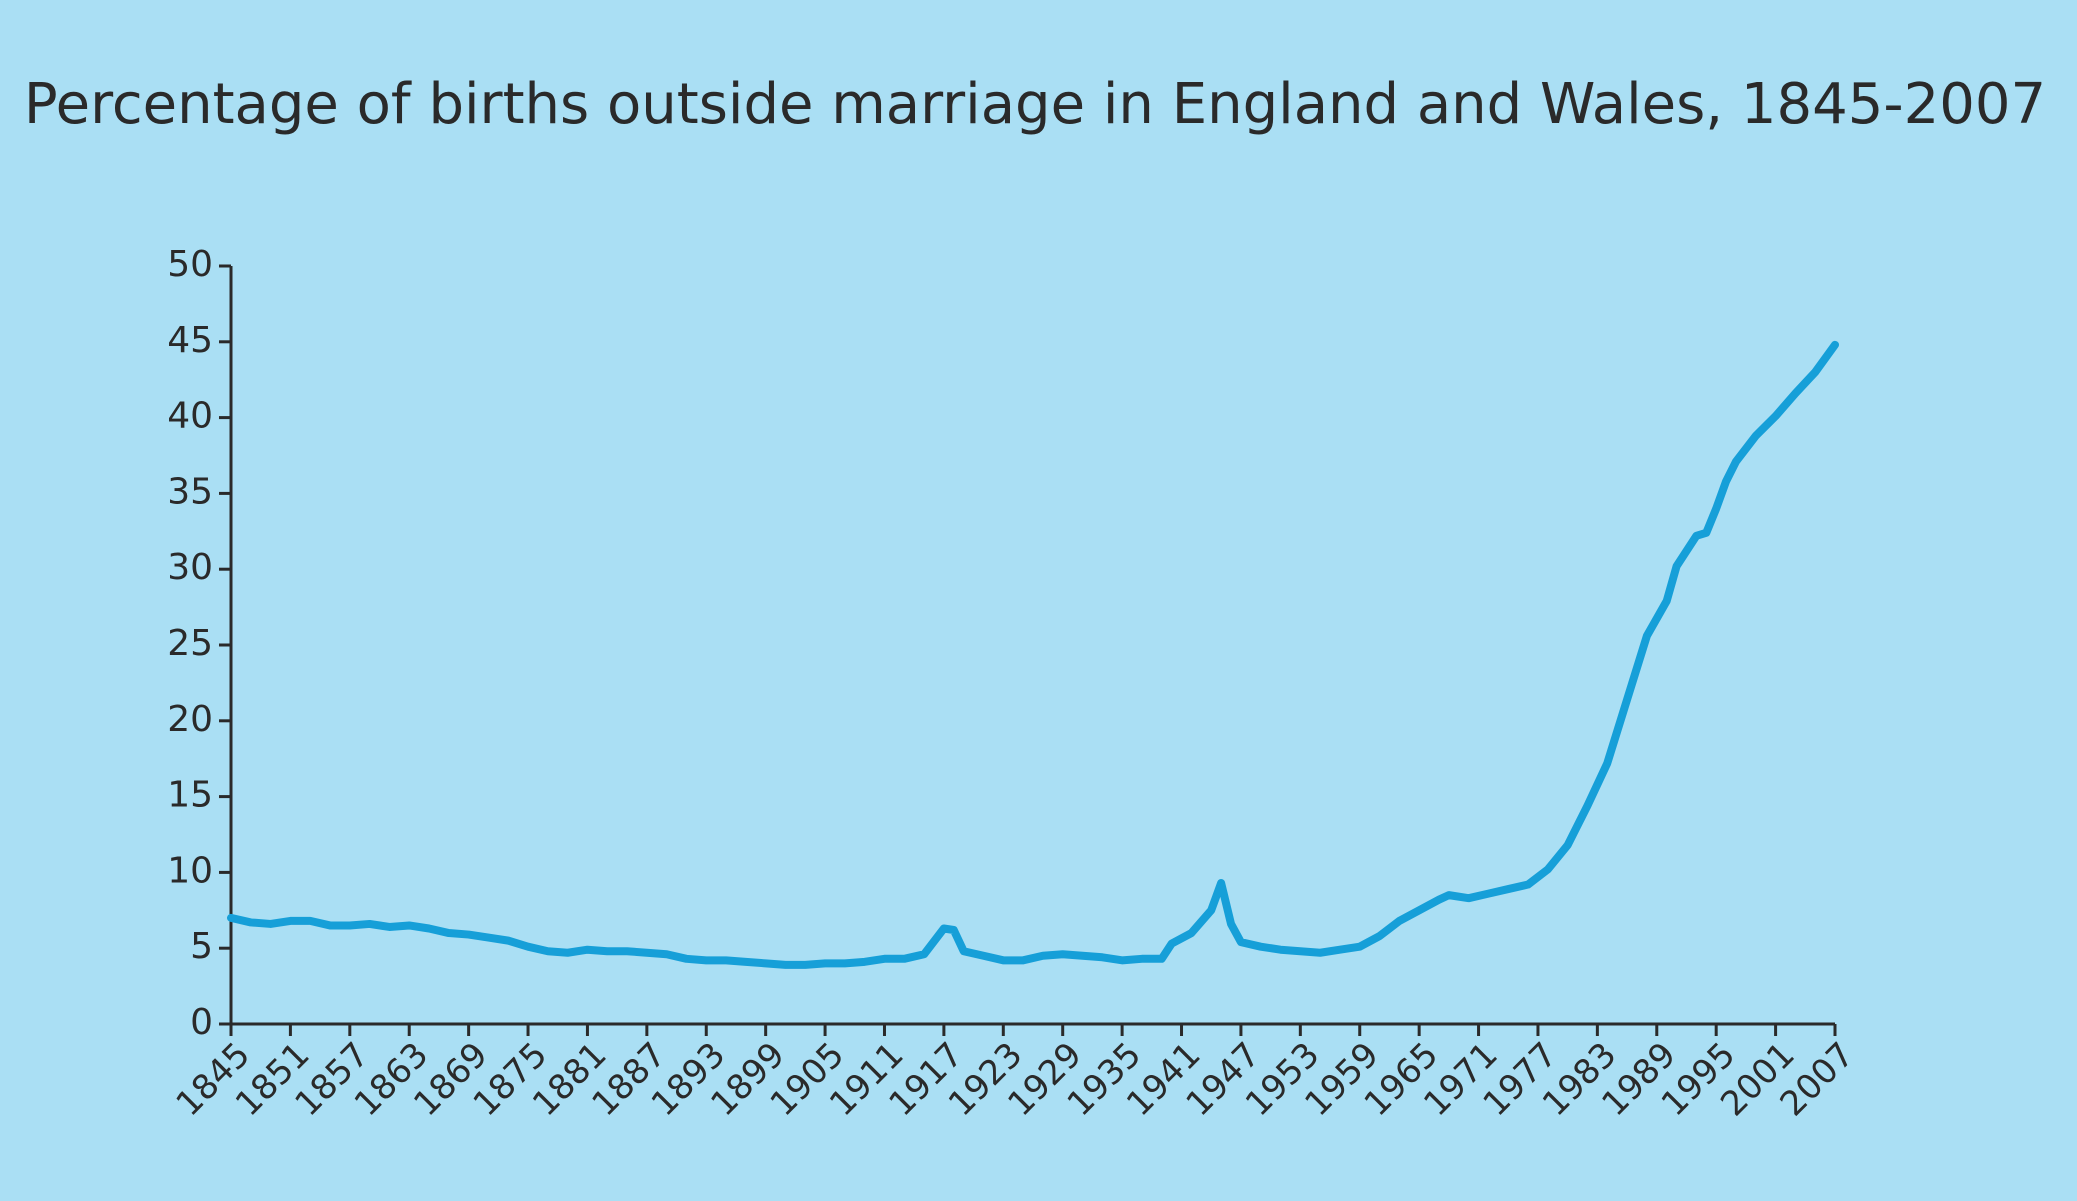  What do you see at coordinates (190, 795) in the screenshot?
I see `y-tick-label: 15` at bounding box center [190, 795].